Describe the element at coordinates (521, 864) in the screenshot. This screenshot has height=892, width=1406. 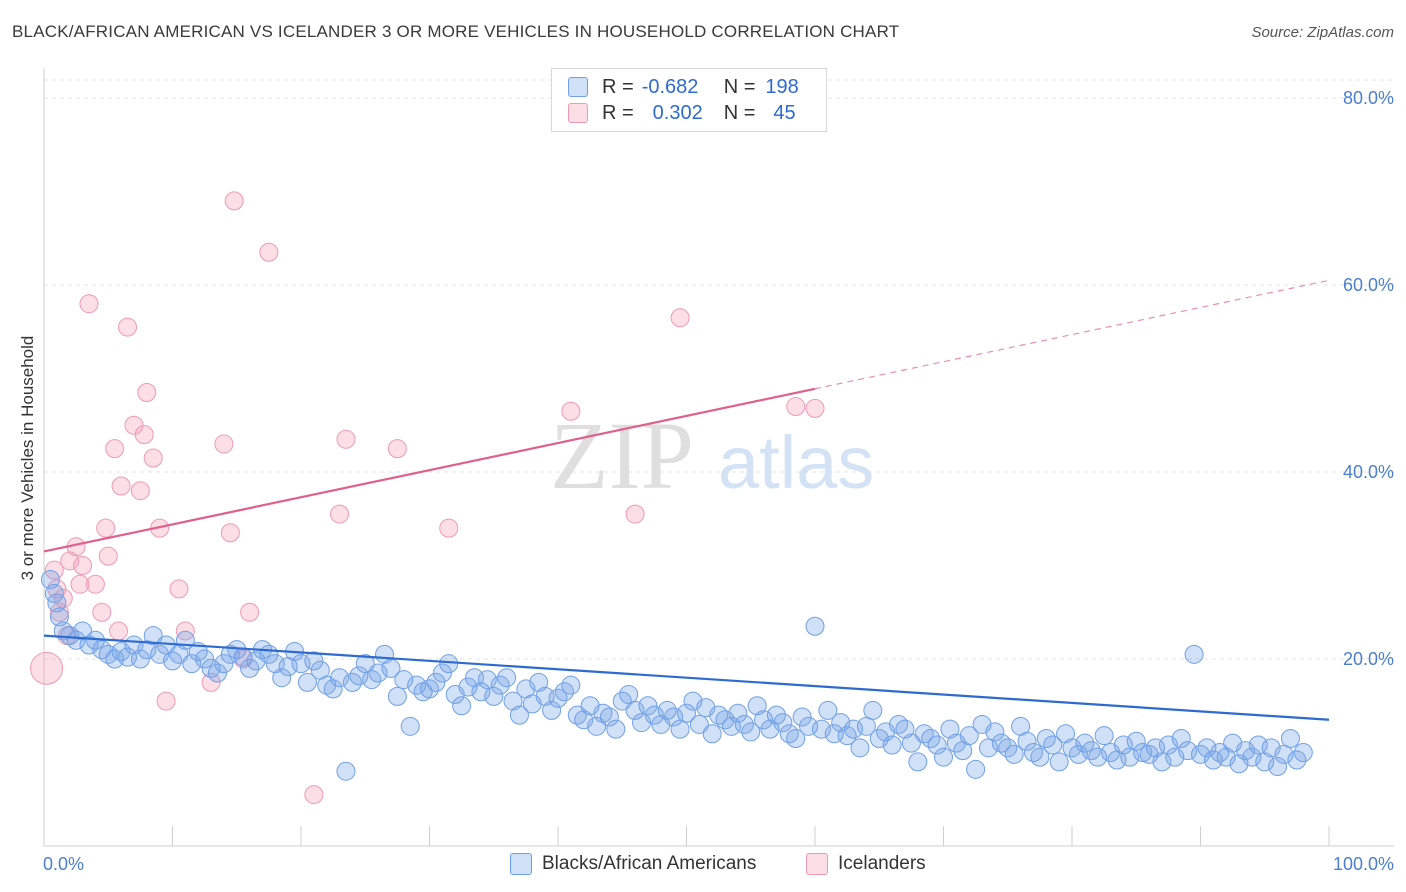
I see `bottom-legend-swatch-blue` at that location.